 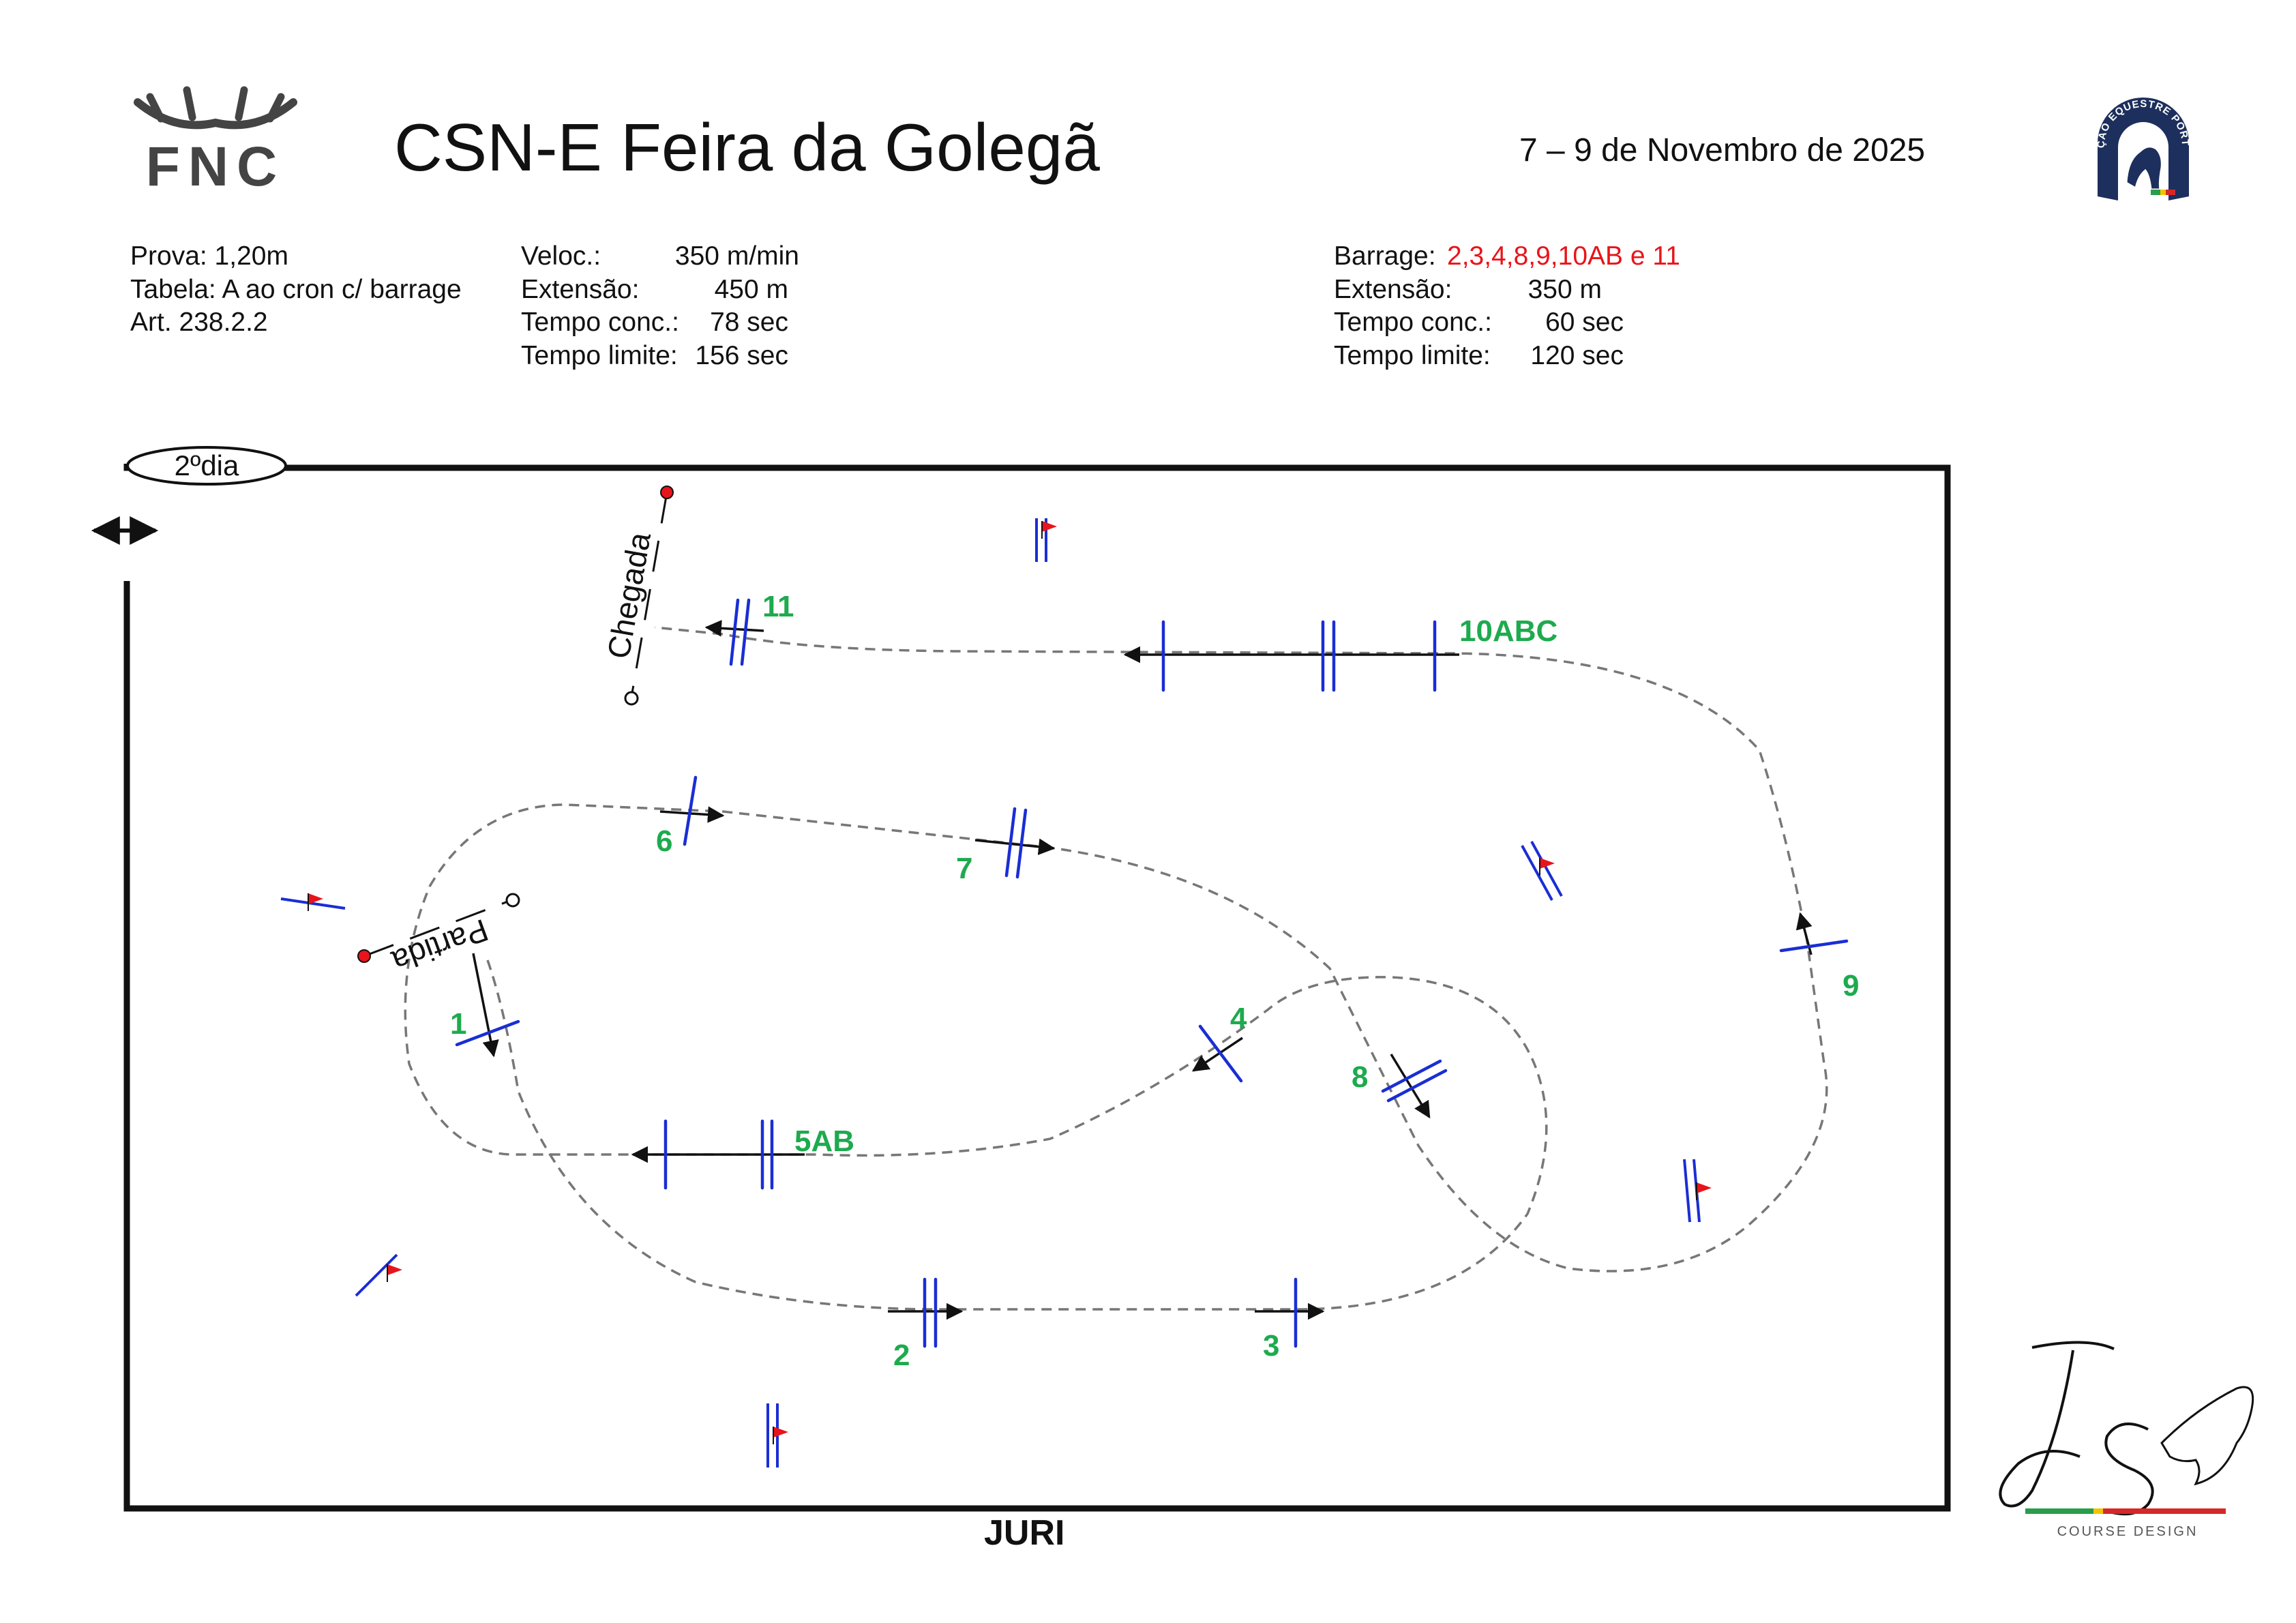 I want to click on day-label-text: 2ºdia, so click(x=207, y=465).